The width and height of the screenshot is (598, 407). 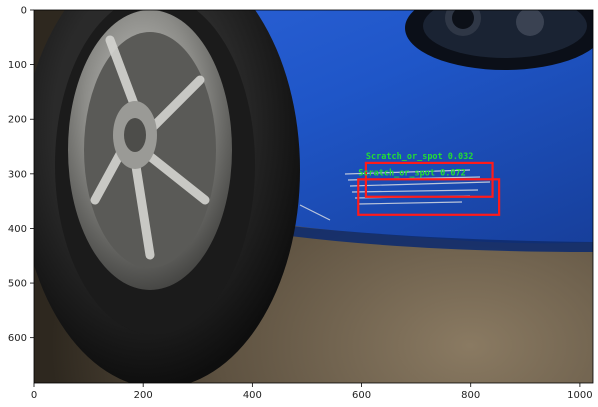 I want to click on x-tick-label: 400, so click(x=252, y=395).